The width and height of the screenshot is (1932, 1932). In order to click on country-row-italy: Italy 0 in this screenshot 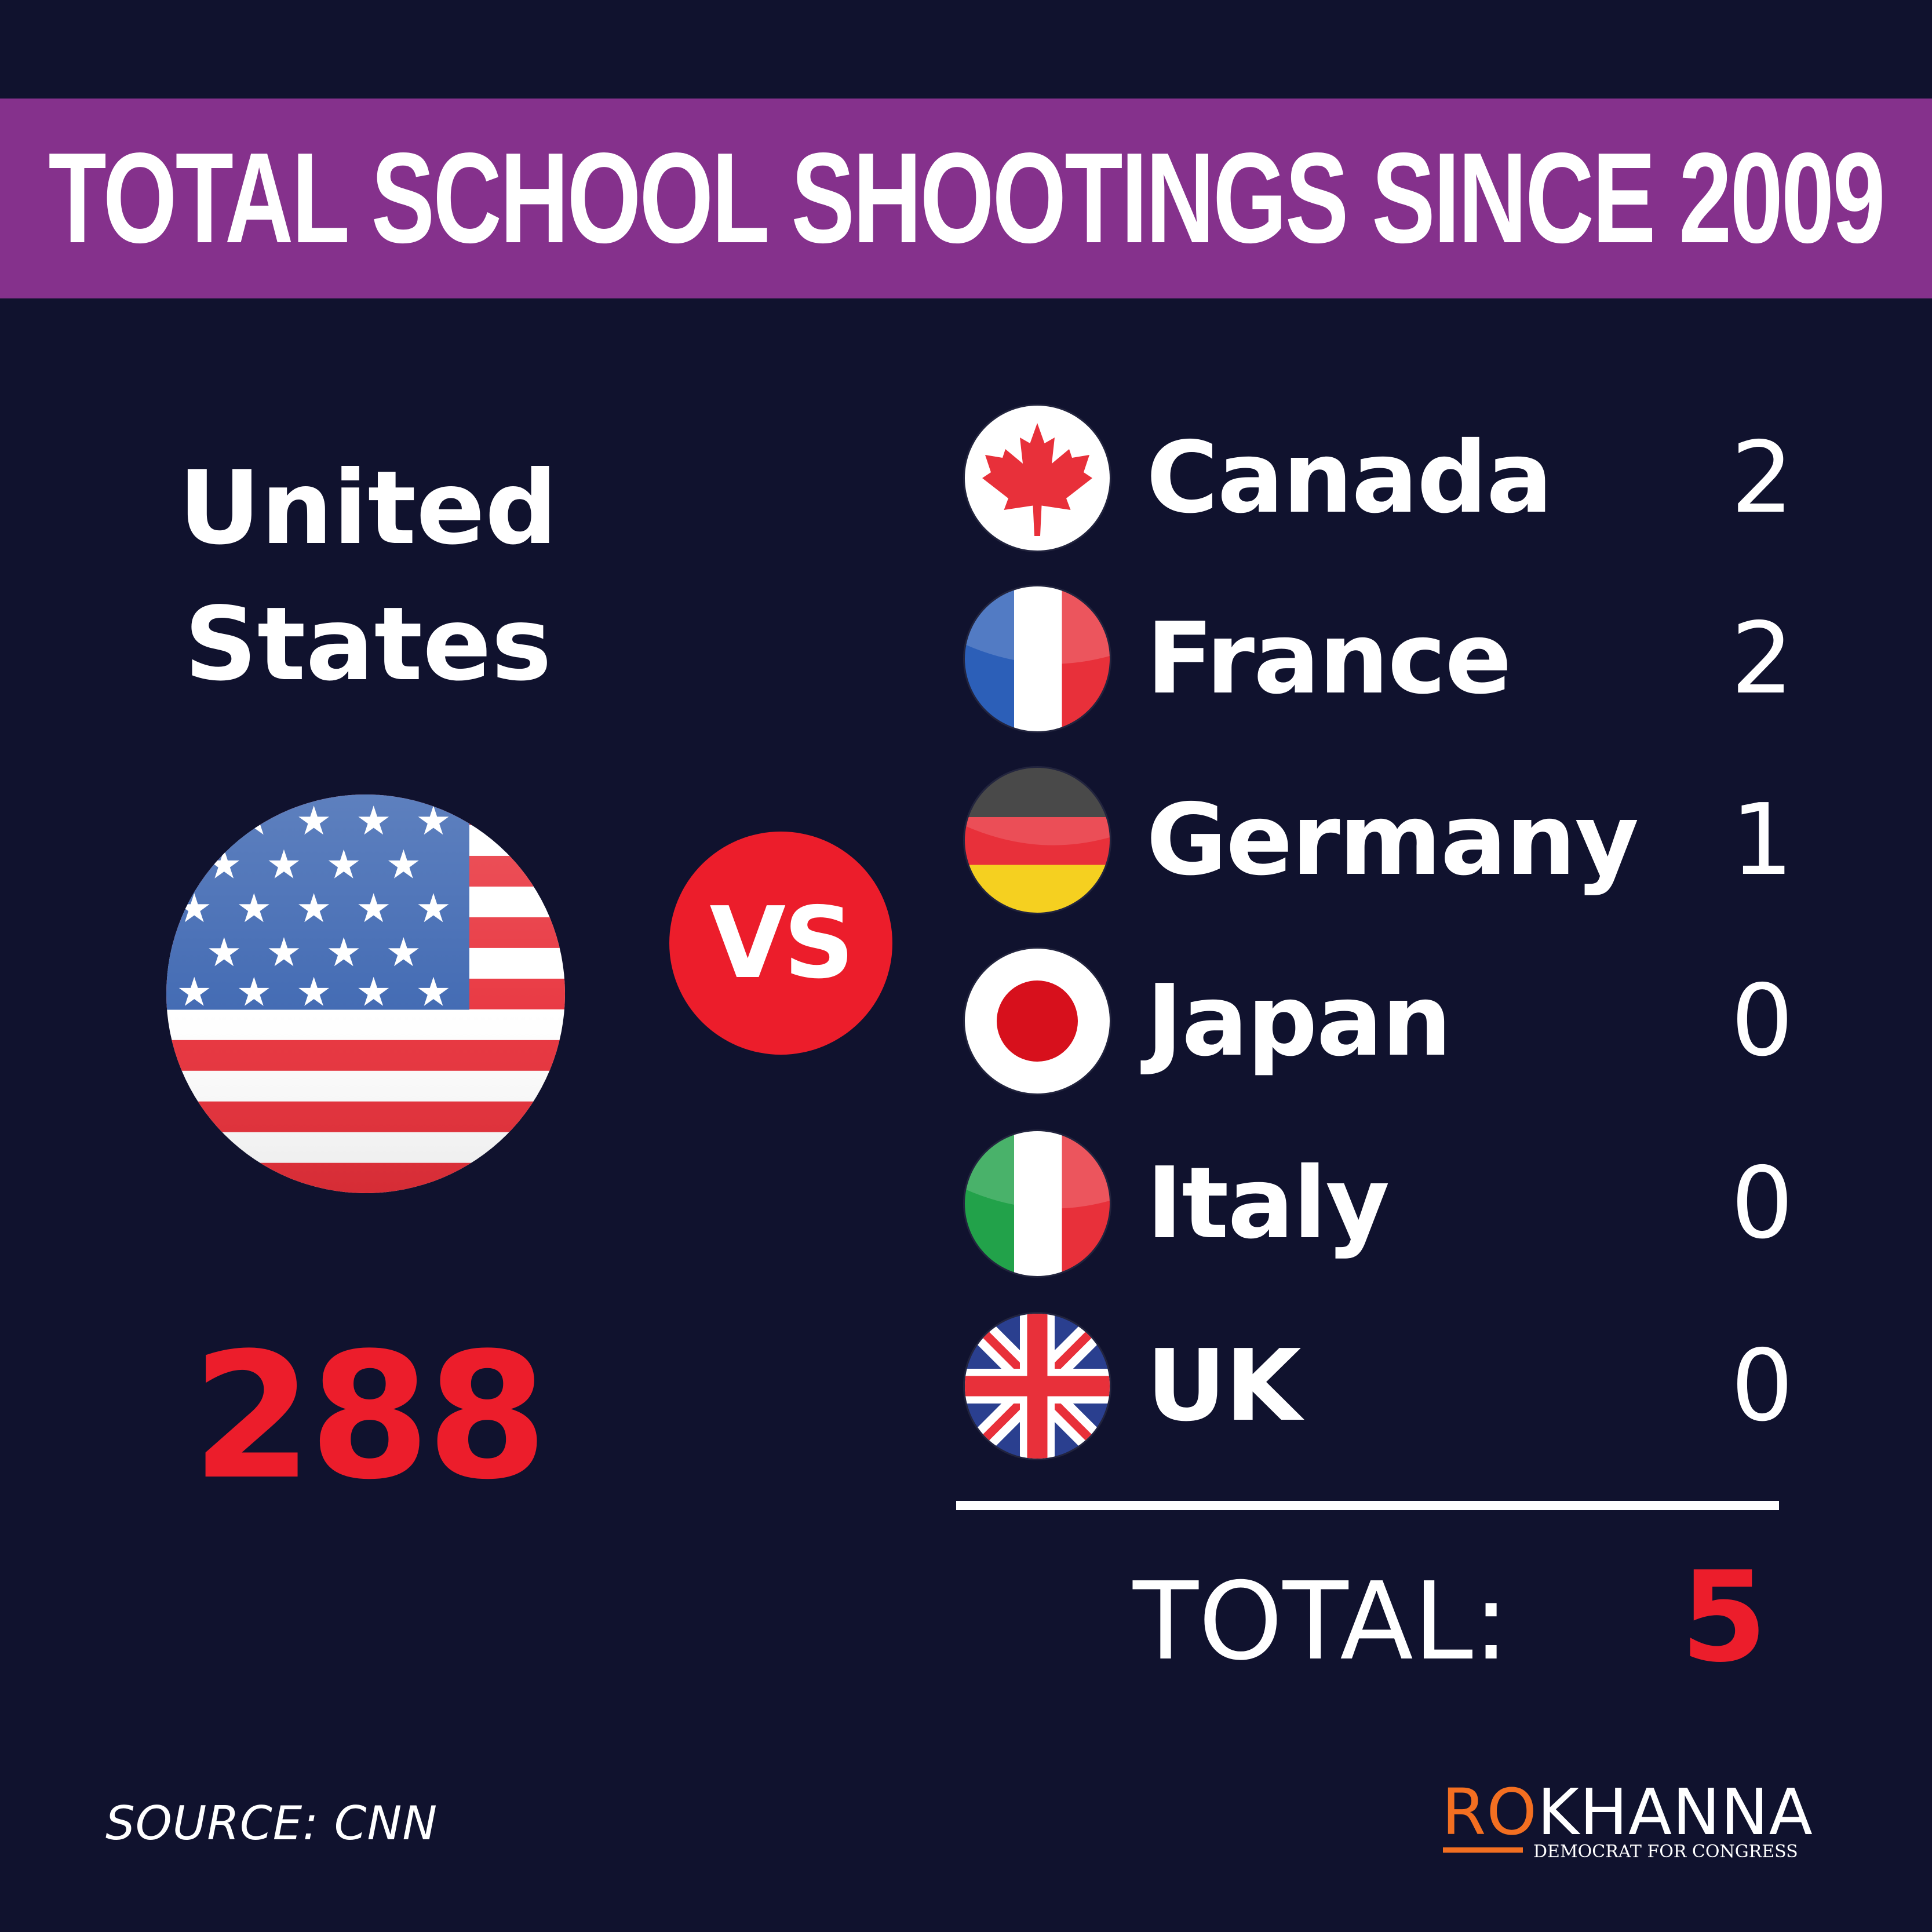, I will do `click(1380, 1203)`.